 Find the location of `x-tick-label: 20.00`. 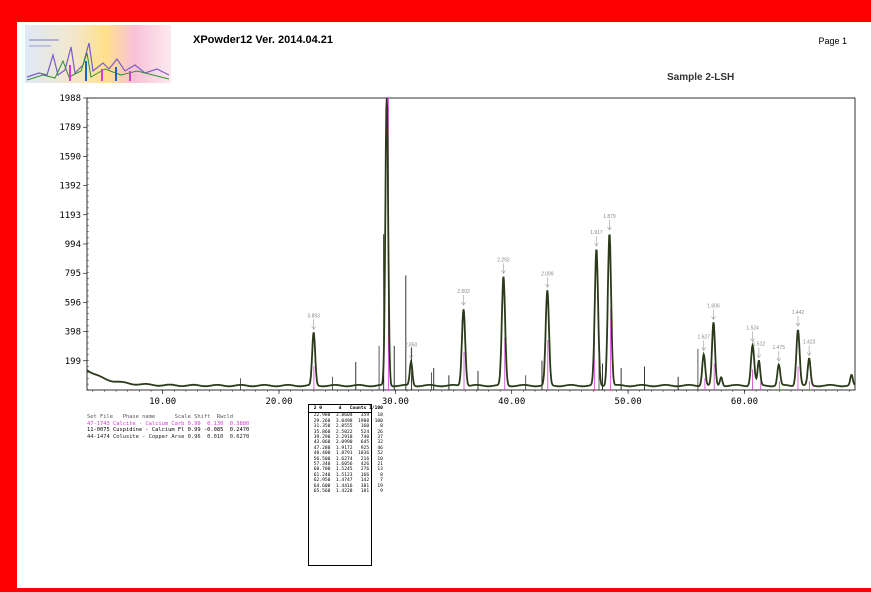

x-tick-label: 20.00 is located at coordinates (278, 402).